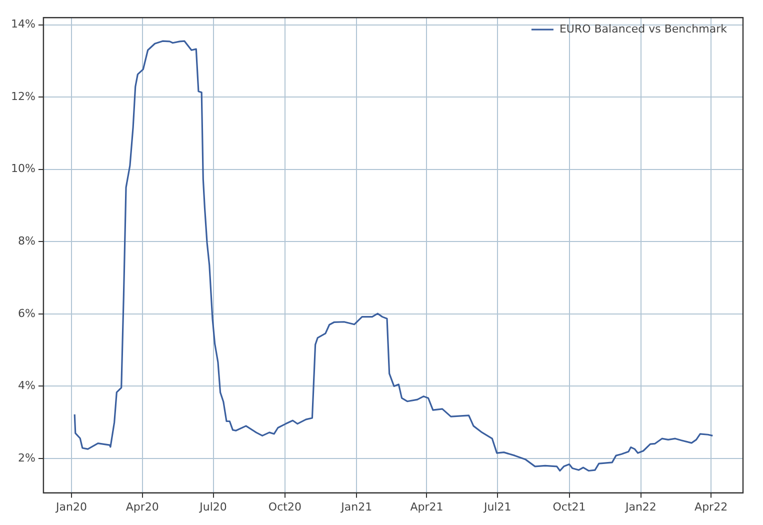  What do you see at coordinates (711, 507) in the screenshot?
I see `x-tick-label: Apr22` at bounding box center [711, 507].